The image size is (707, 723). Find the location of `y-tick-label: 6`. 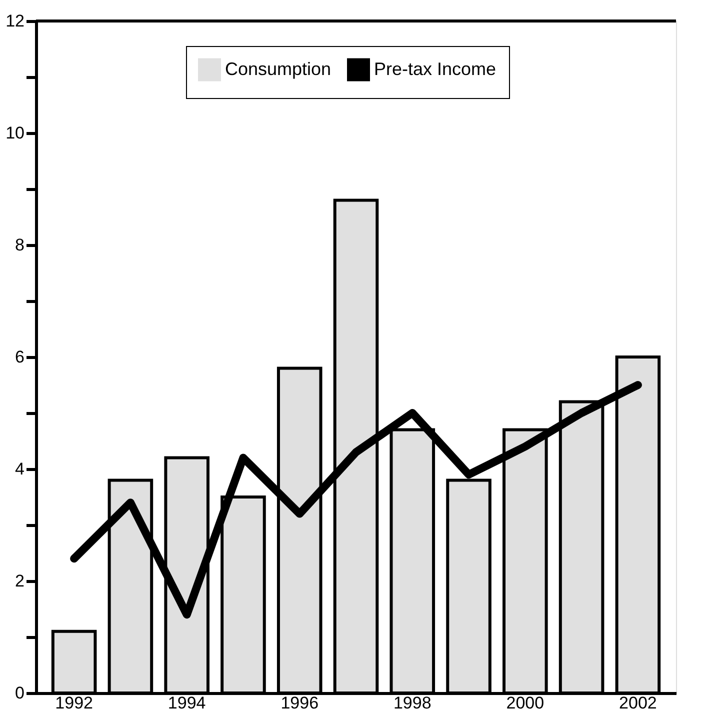

y-tick-label: 6 is located at coordinates (19, 357).